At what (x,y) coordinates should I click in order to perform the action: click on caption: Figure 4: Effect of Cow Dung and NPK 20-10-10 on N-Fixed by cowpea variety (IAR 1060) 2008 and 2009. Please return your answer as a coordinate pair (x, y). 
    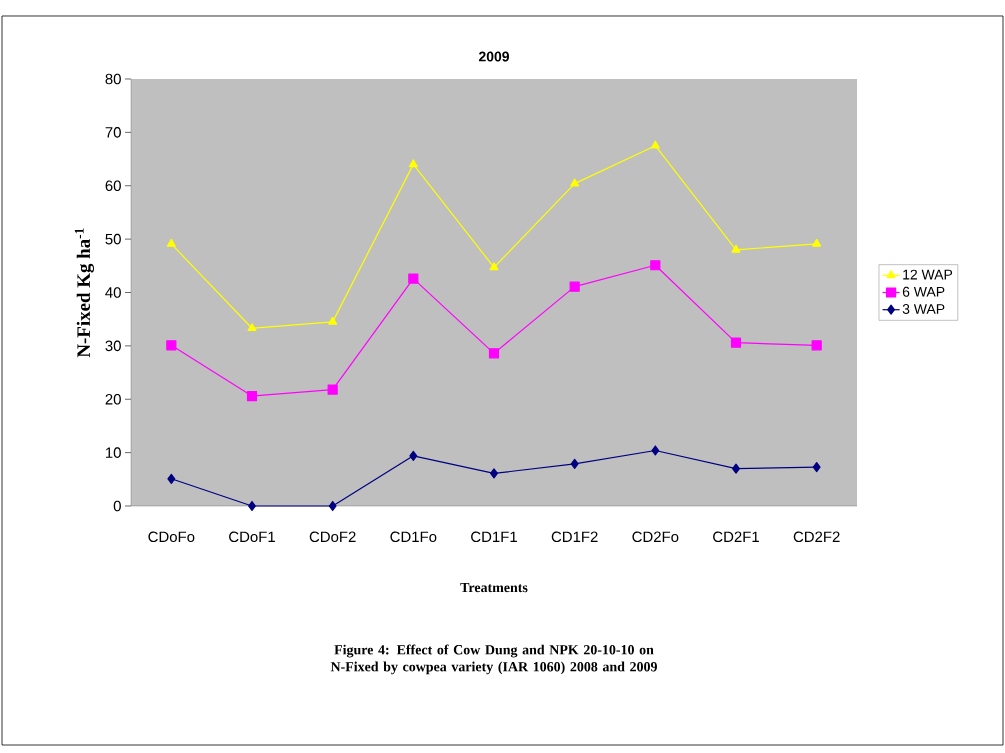
    Looking at the image, I should click on (493, 659).